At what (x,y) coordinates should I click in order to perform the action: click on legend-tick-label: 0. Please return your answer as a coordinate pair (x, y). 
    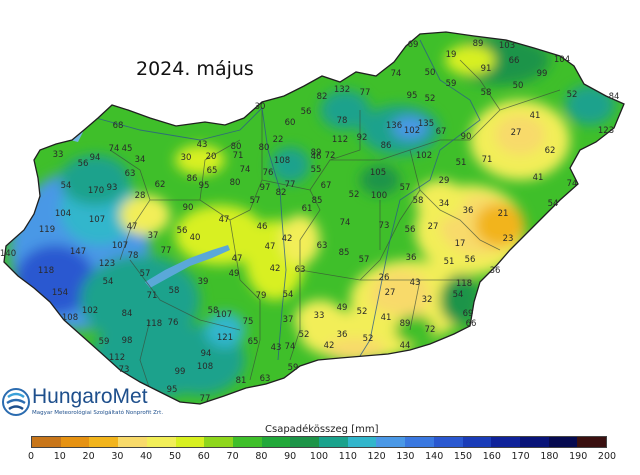
    Looking at the image, I should click on (31, 456).